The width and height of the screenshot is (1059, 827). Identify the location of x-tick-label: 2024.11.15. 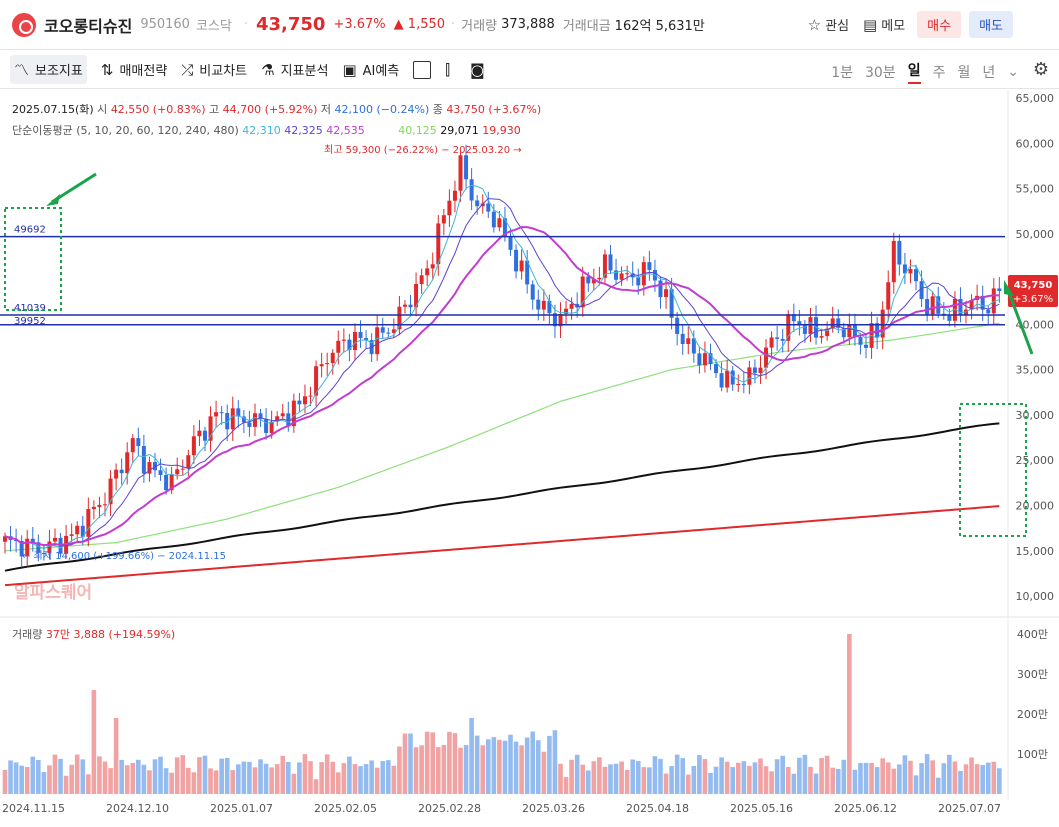
(33, 808).